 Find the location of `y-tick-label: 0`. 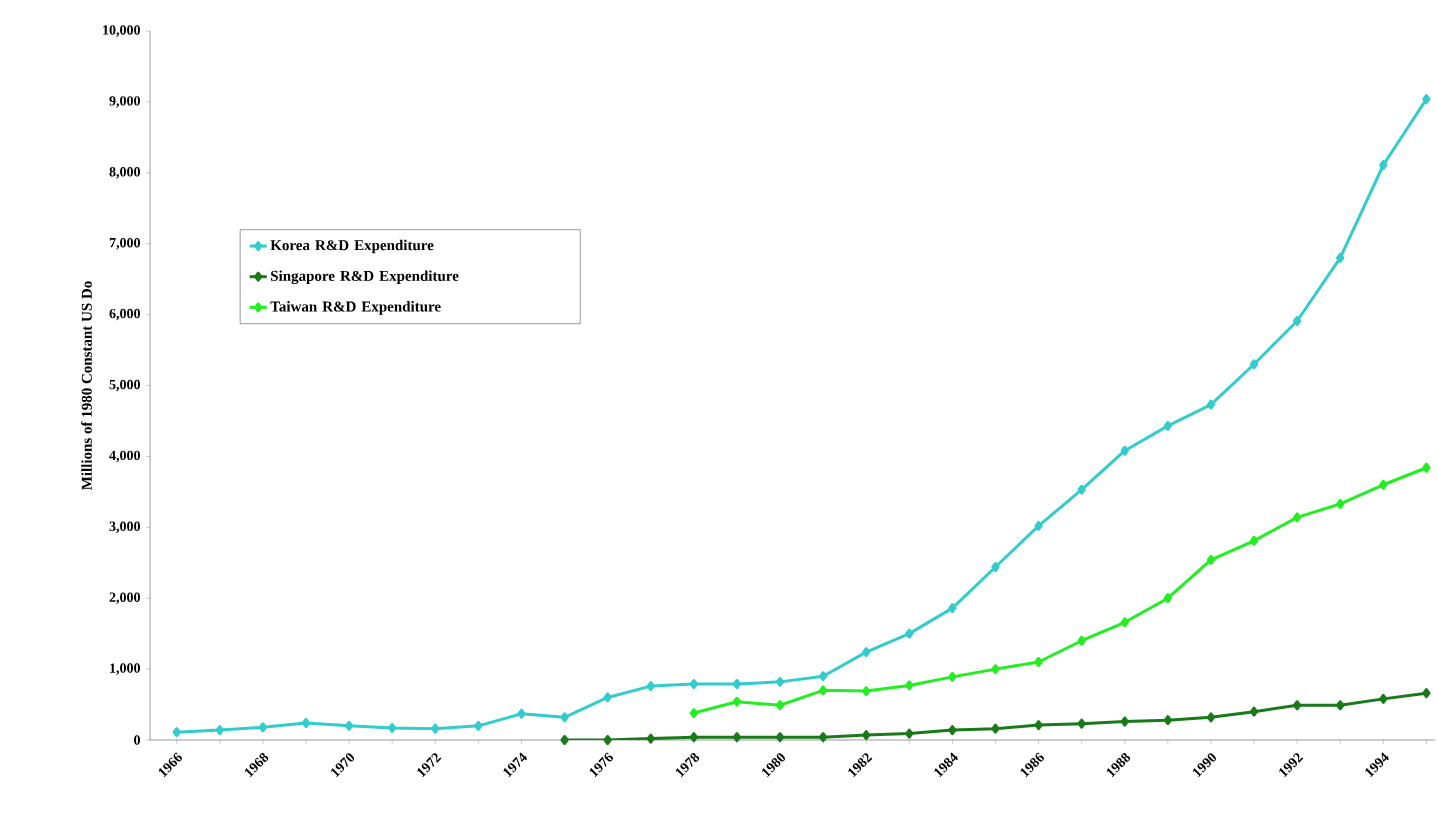

y-tick-label: 0 is located at coordinates (137, 740).